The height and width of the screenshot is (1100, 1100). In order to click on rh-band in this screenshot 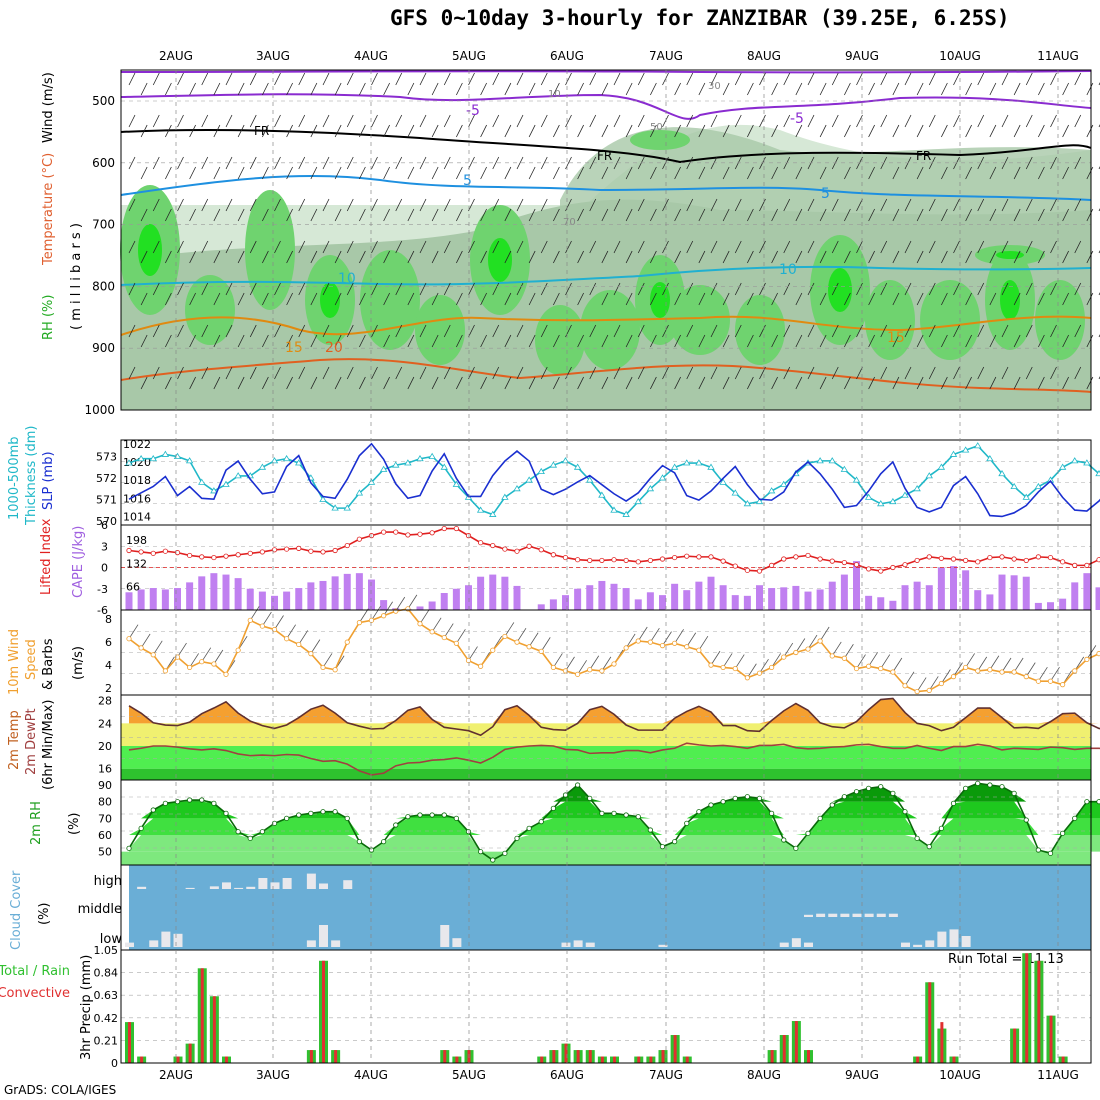, I will do `click(606, 858)`.